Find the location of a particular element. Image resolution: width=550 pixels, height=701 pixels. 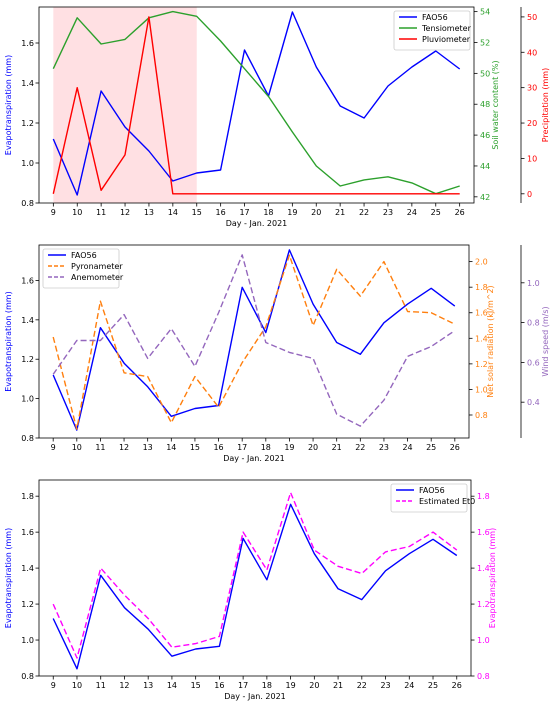

y-axis-label-right: Soil water content (%) is located at coordinates (495, 104).